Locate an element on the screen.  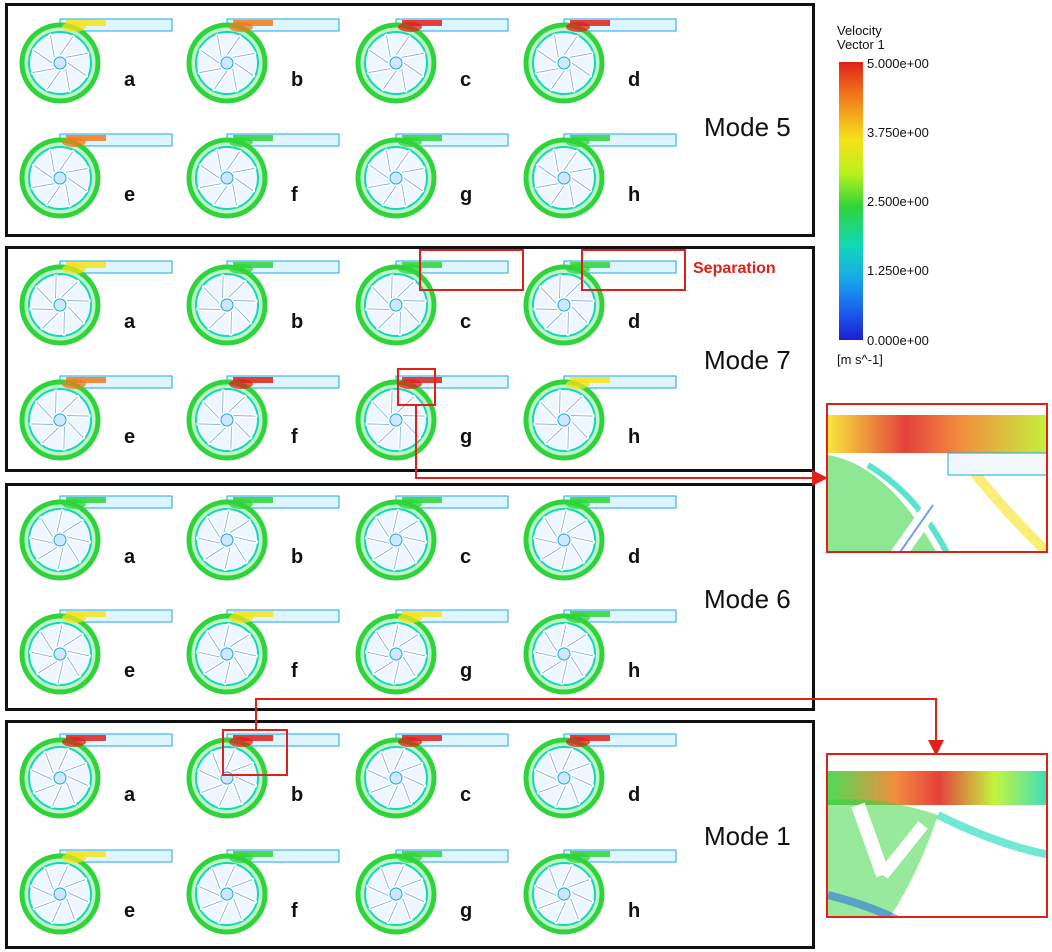
legend-title: Velocity Vector 1 is located at coordinates (861, 38).